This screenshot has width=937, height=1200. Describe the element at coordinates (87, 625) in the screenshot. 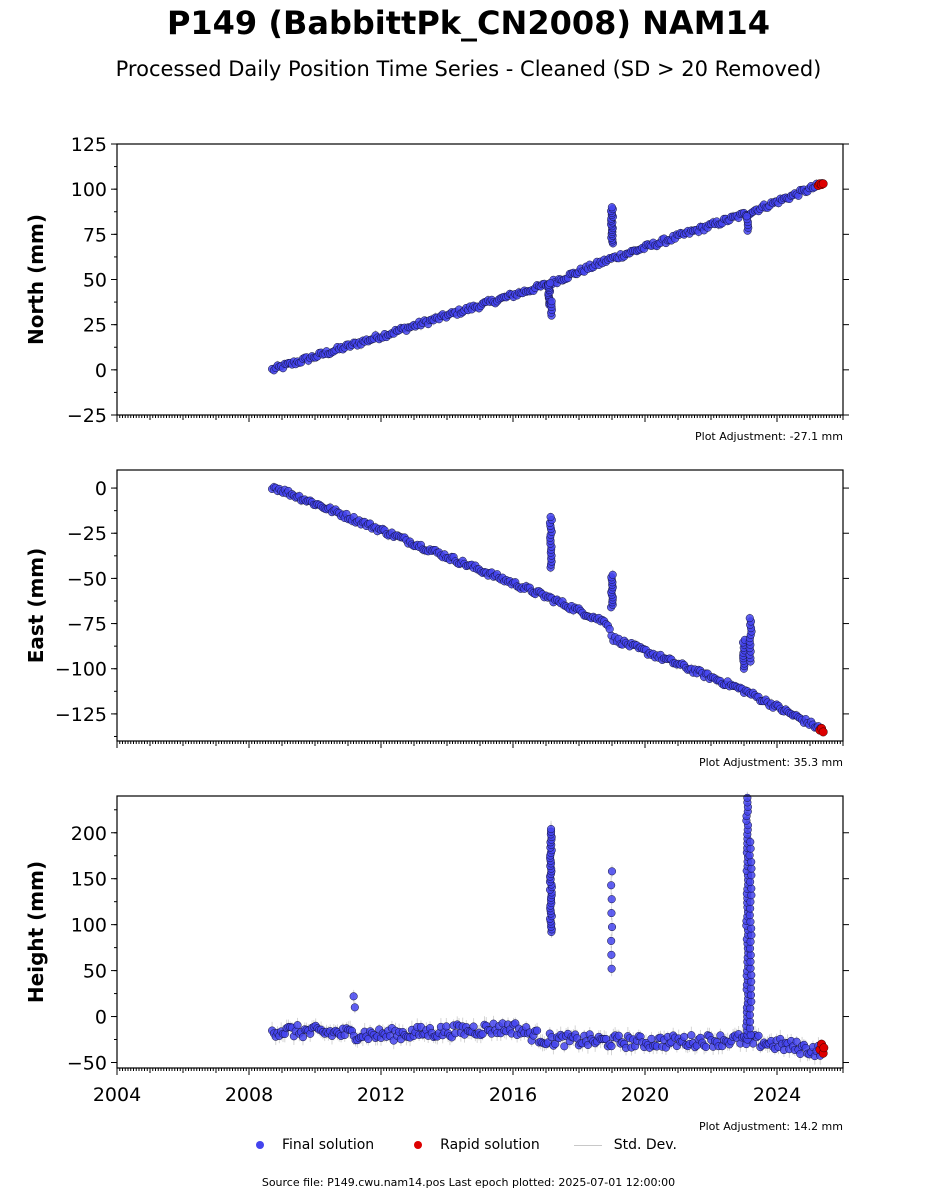

I see `panel2-ytick-label: −75` at that location.